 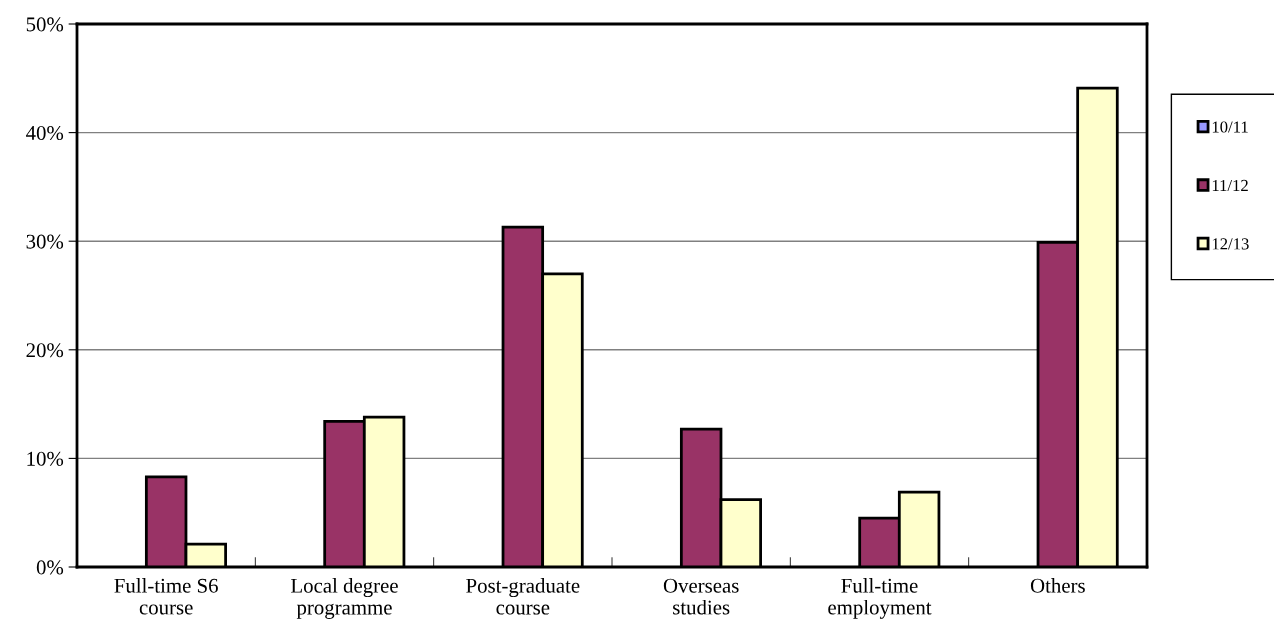 I want to click on y-tick-label: 50%, so click(x=45, y=24).